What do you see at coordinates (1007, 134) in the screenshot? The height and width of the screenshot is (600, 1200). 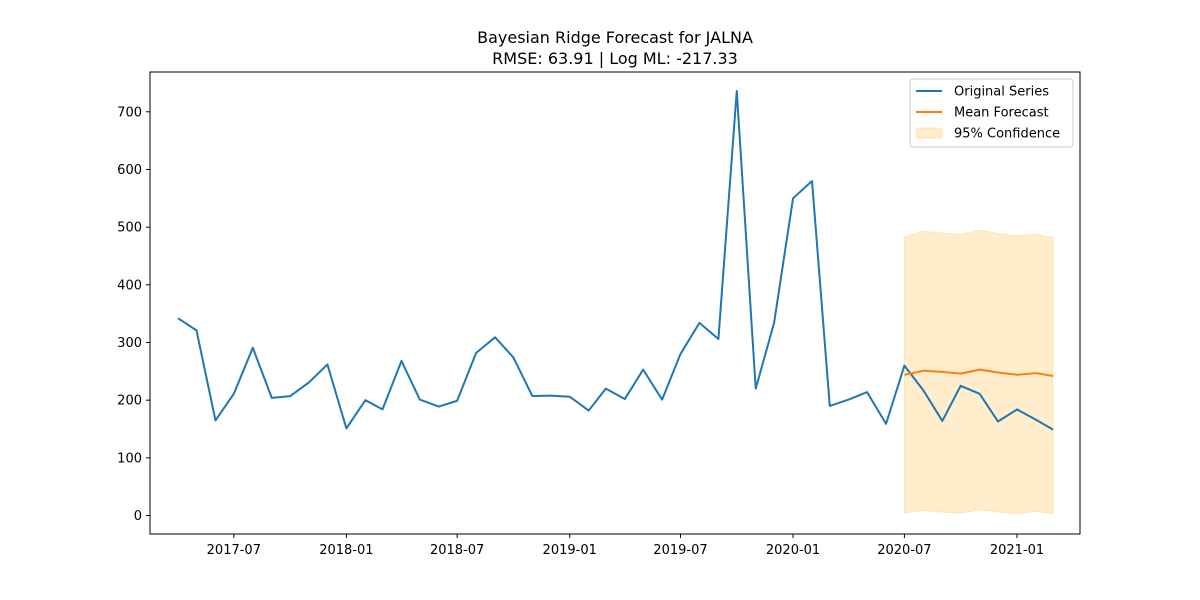 I see `legend-label-2: 95% Confidence` at bounding box center [1007, 134].